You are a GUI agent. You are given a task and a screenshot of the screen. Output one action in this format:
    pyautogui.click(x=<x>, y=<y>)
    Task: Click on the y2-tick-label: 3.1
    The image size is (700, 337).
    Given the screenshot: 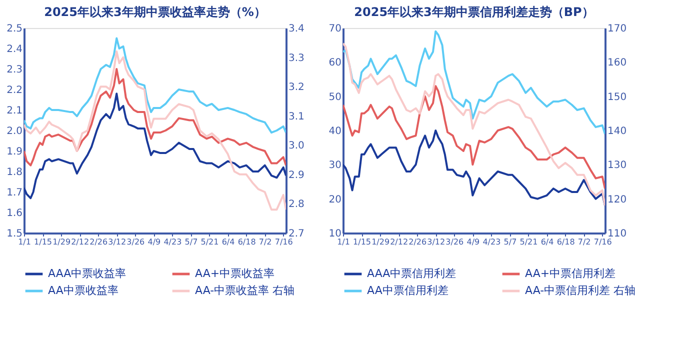 What is the action you would take?
    pyautogui.click(x=296, y=116)
    